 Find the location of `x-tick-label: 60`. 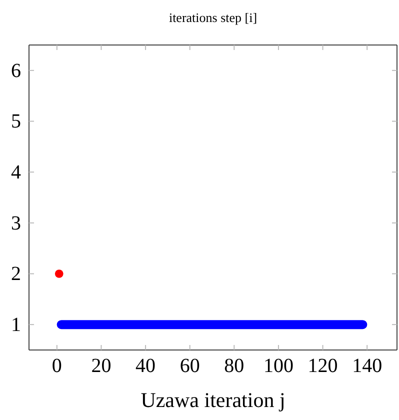

x-tick-label: 60 is located at coordinates (190, 366).